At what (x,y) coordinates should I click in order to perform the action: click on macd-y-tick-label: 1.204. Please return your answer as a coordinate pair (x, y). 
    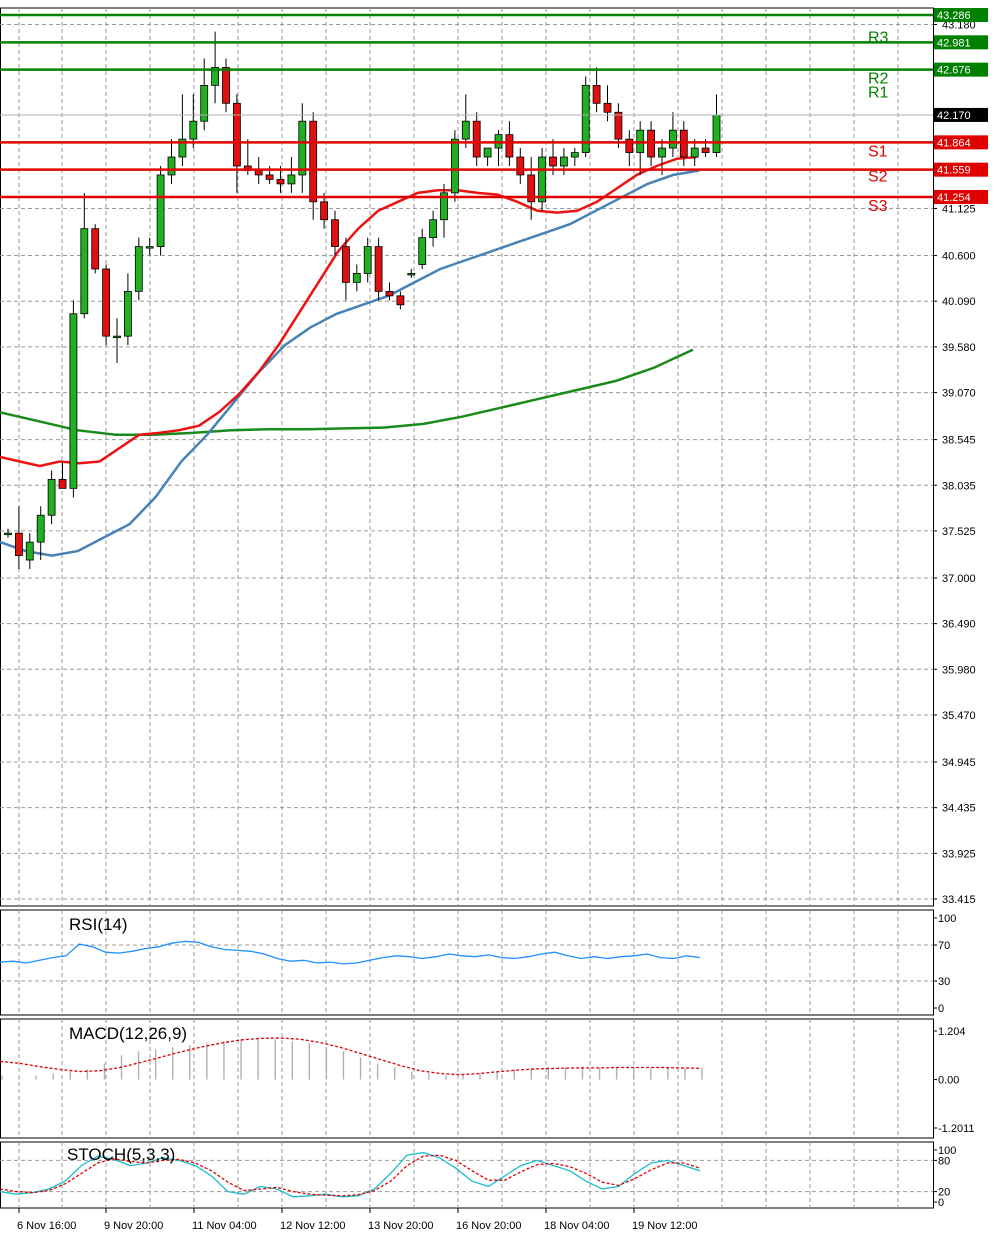
    Looking at the image, I should click on (952, 1032).